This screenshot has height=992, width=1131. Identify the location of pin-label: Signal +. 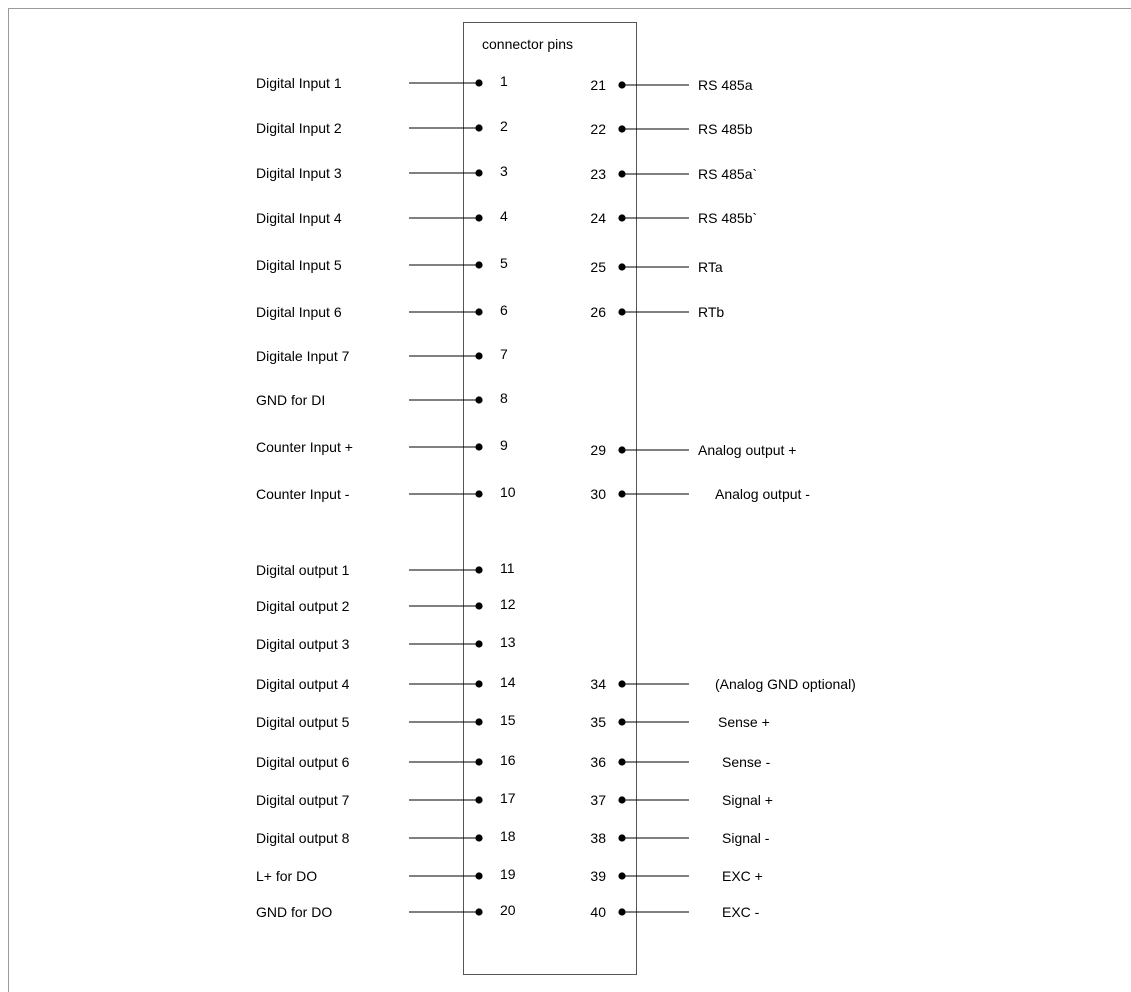
(747, 800).